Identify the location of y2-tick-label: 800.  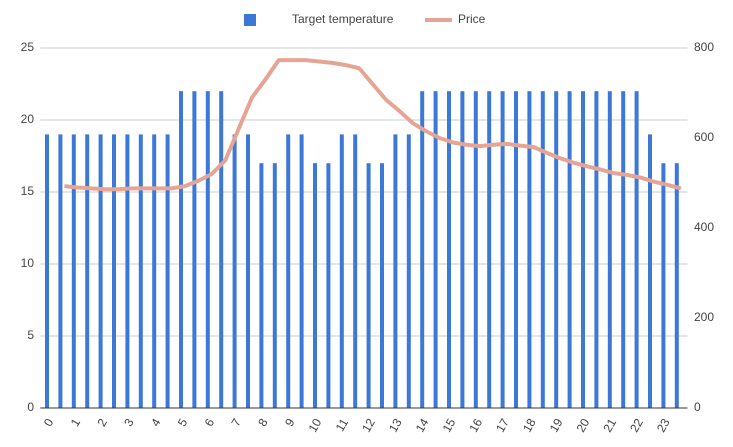
(704, 47).